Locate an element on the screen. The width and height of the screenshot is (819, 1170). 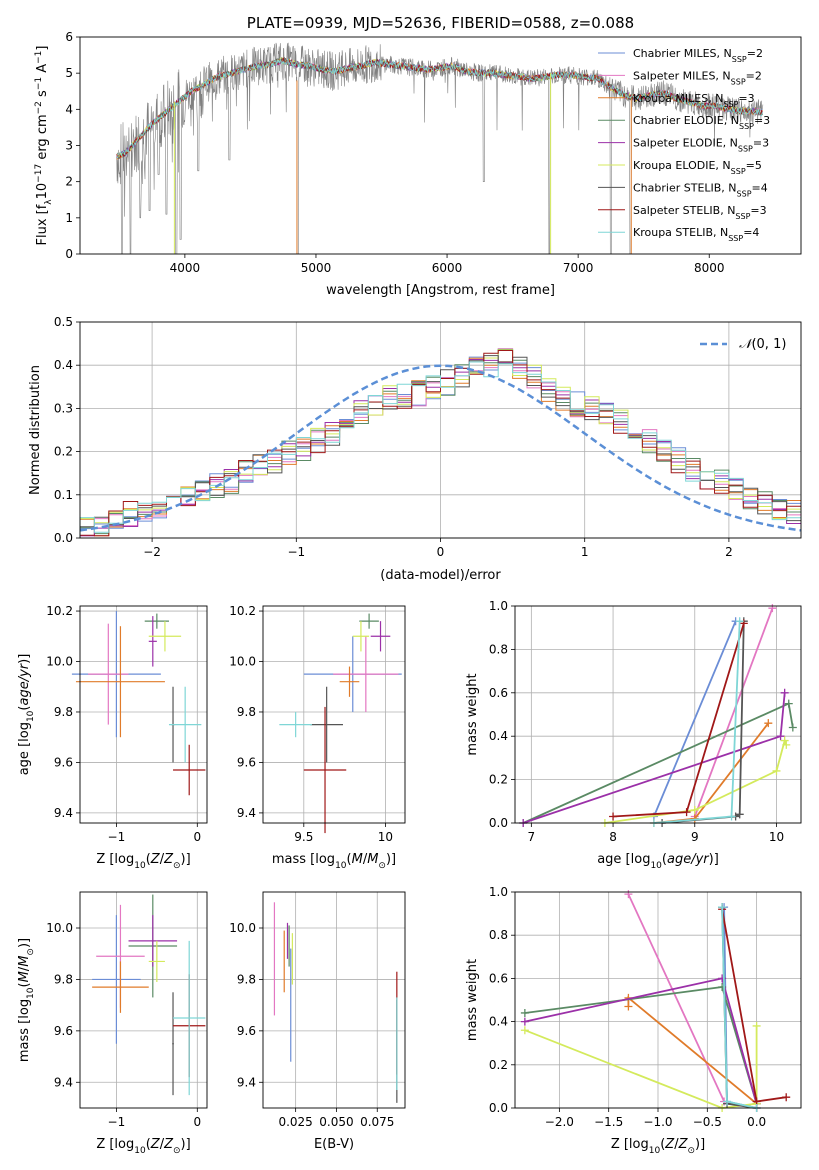
x-tick-label: 8000 is located at coordinates (709, 268).